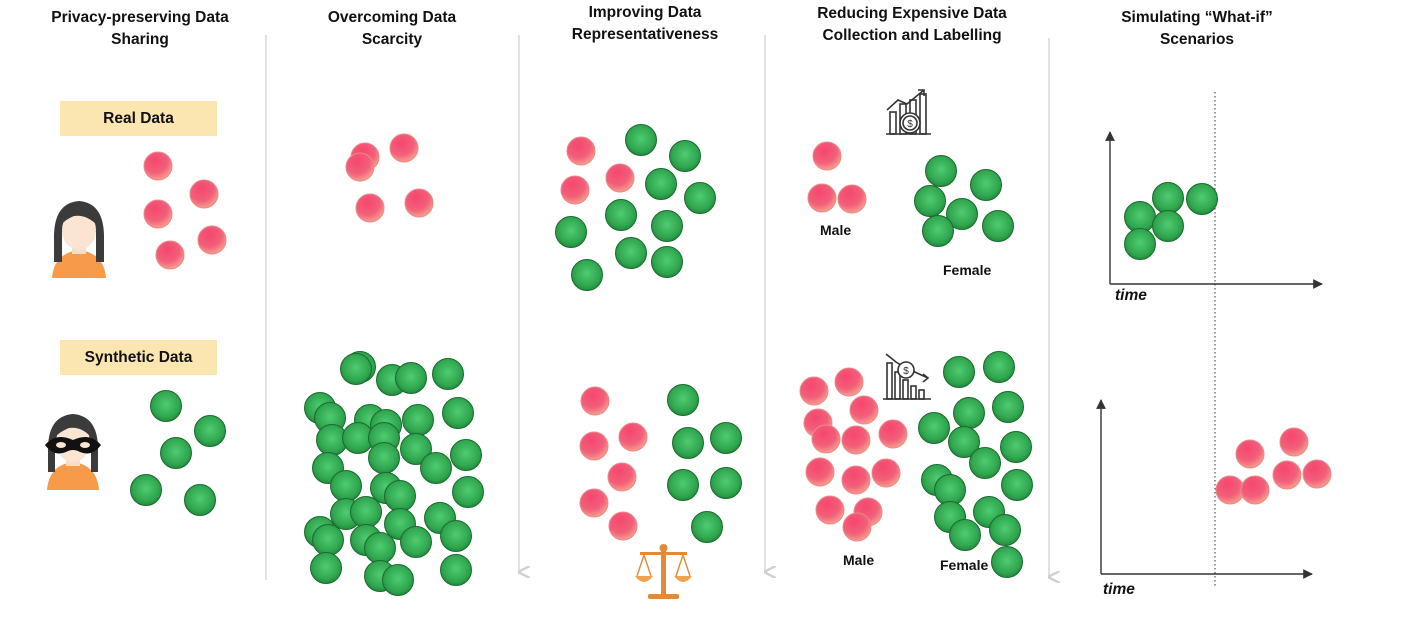 The height and width of the screenshot is (622, 1403). Describe the element at coordinates (392, 39) in the screenshot. I see `column-title-scarcity-line2: Scarcity` at that location.